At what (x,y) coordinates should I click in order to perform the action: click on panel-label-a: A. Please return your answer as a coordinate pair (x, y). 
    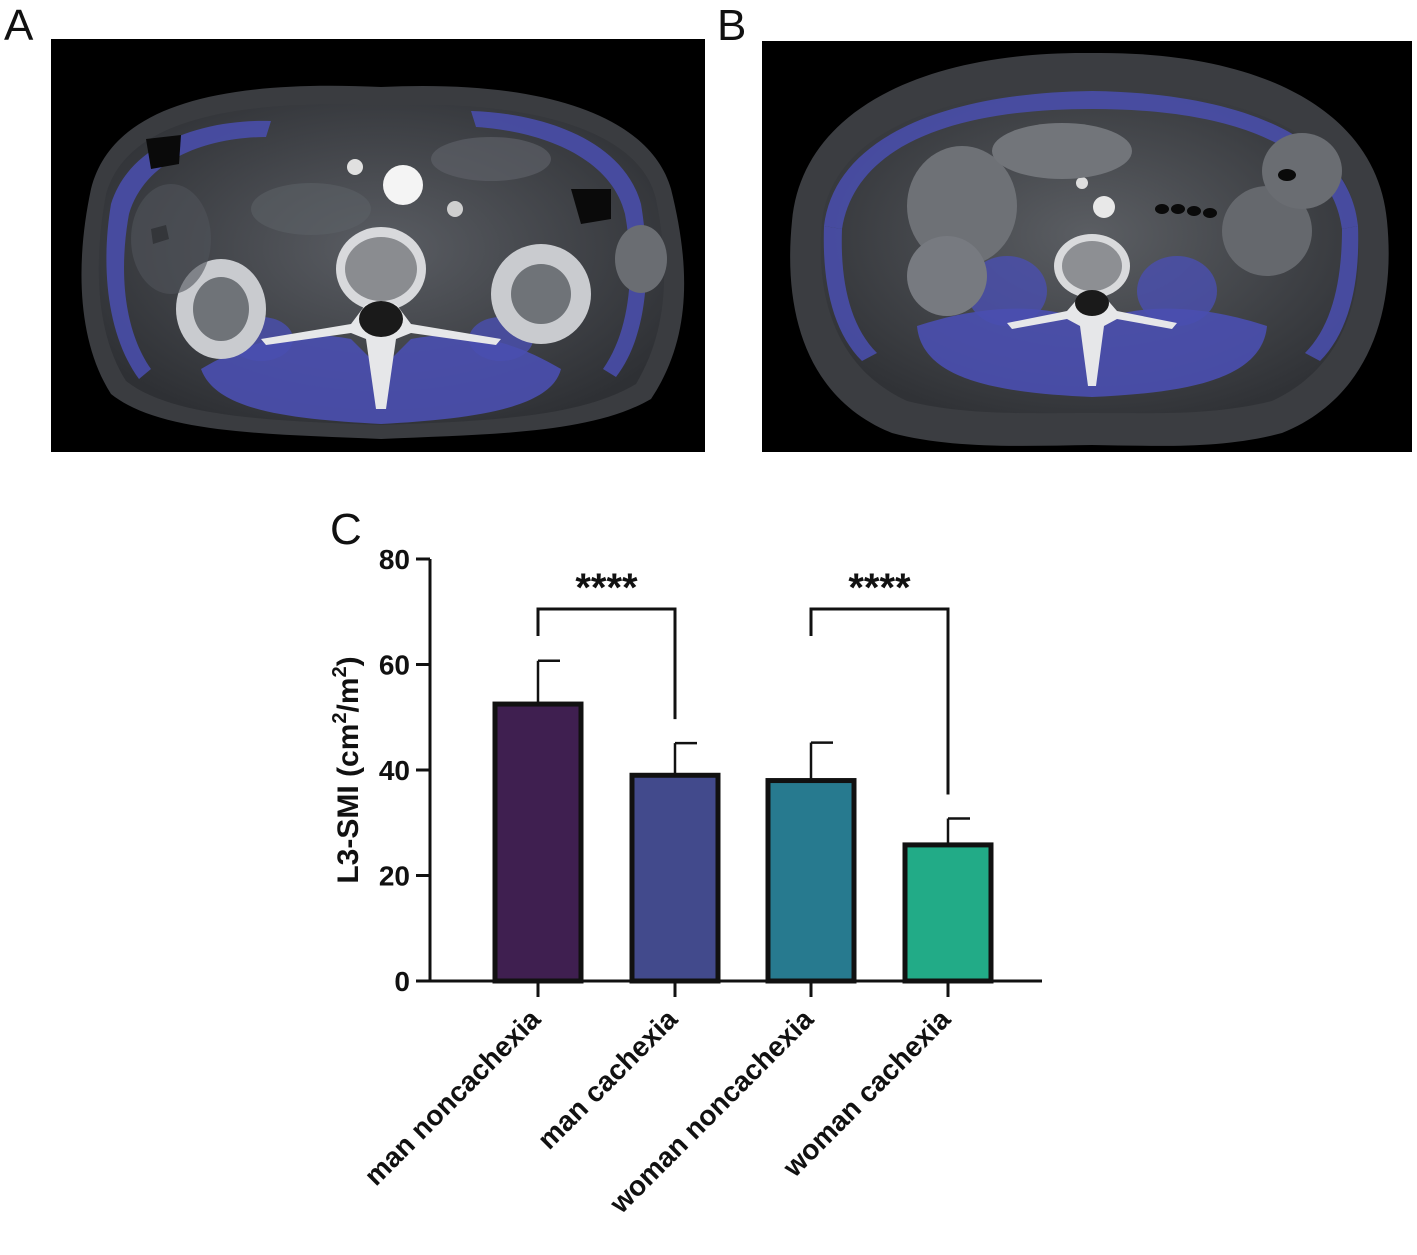
    Looking at the image, I should click on (19, 25).